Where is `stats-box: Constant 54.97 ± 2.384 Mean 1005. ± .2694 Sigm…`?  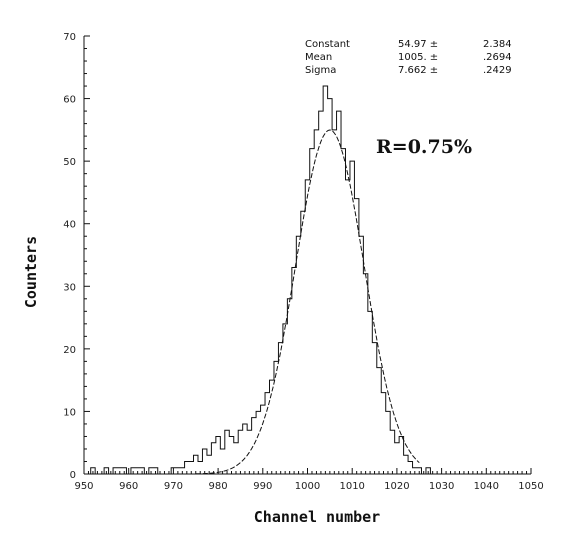
stats-box: Constant 54.97 ± 2.384 Mean 1005. ± .2694 Sigm… is located at coordinates (408, 57).